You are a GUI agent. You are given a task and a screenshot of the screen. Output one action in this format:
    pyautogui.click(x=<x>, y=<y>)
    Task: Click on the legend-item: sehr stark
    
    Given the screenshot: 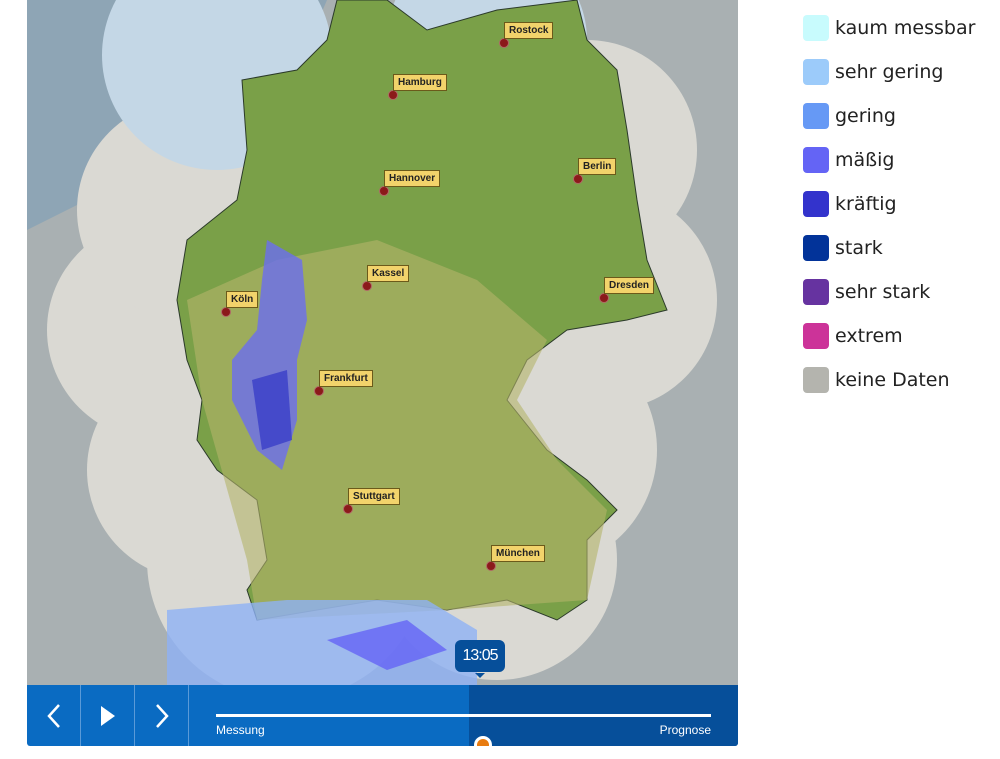 What is the action you would take?
    pyautogui.click(x=889, y=292)
    